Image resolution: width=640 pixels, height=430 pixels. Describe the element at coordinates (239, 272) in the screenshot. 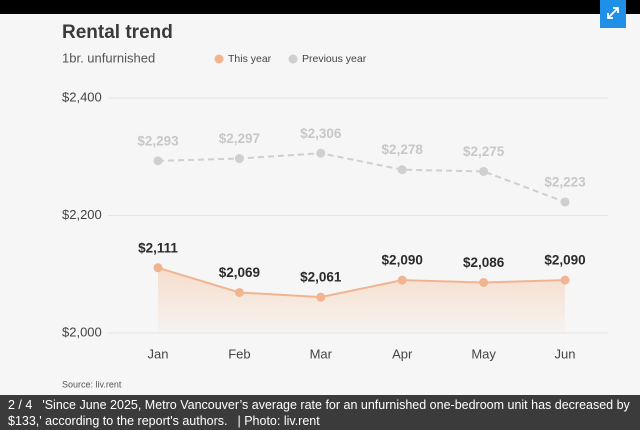

I see `value-label: $2,069` at that location.